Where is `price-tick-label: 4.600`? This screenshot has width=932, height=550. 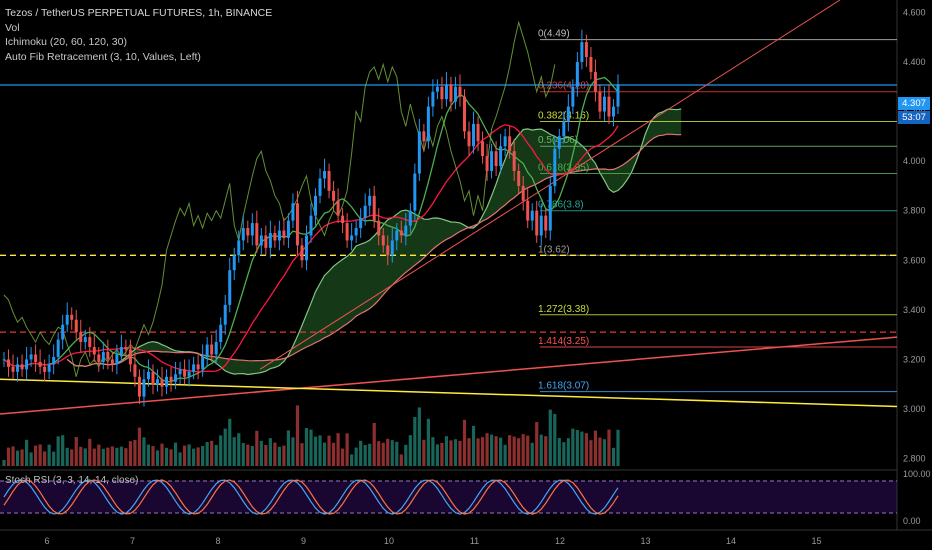 price-tick-label: 4.600 is located at coordinates (914, 12).